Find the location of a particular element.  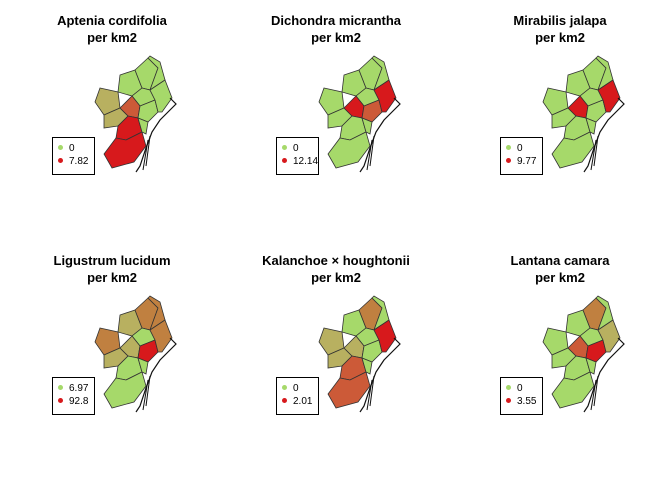

legend-entry: 7.82 is located at coordinates (73, 162).